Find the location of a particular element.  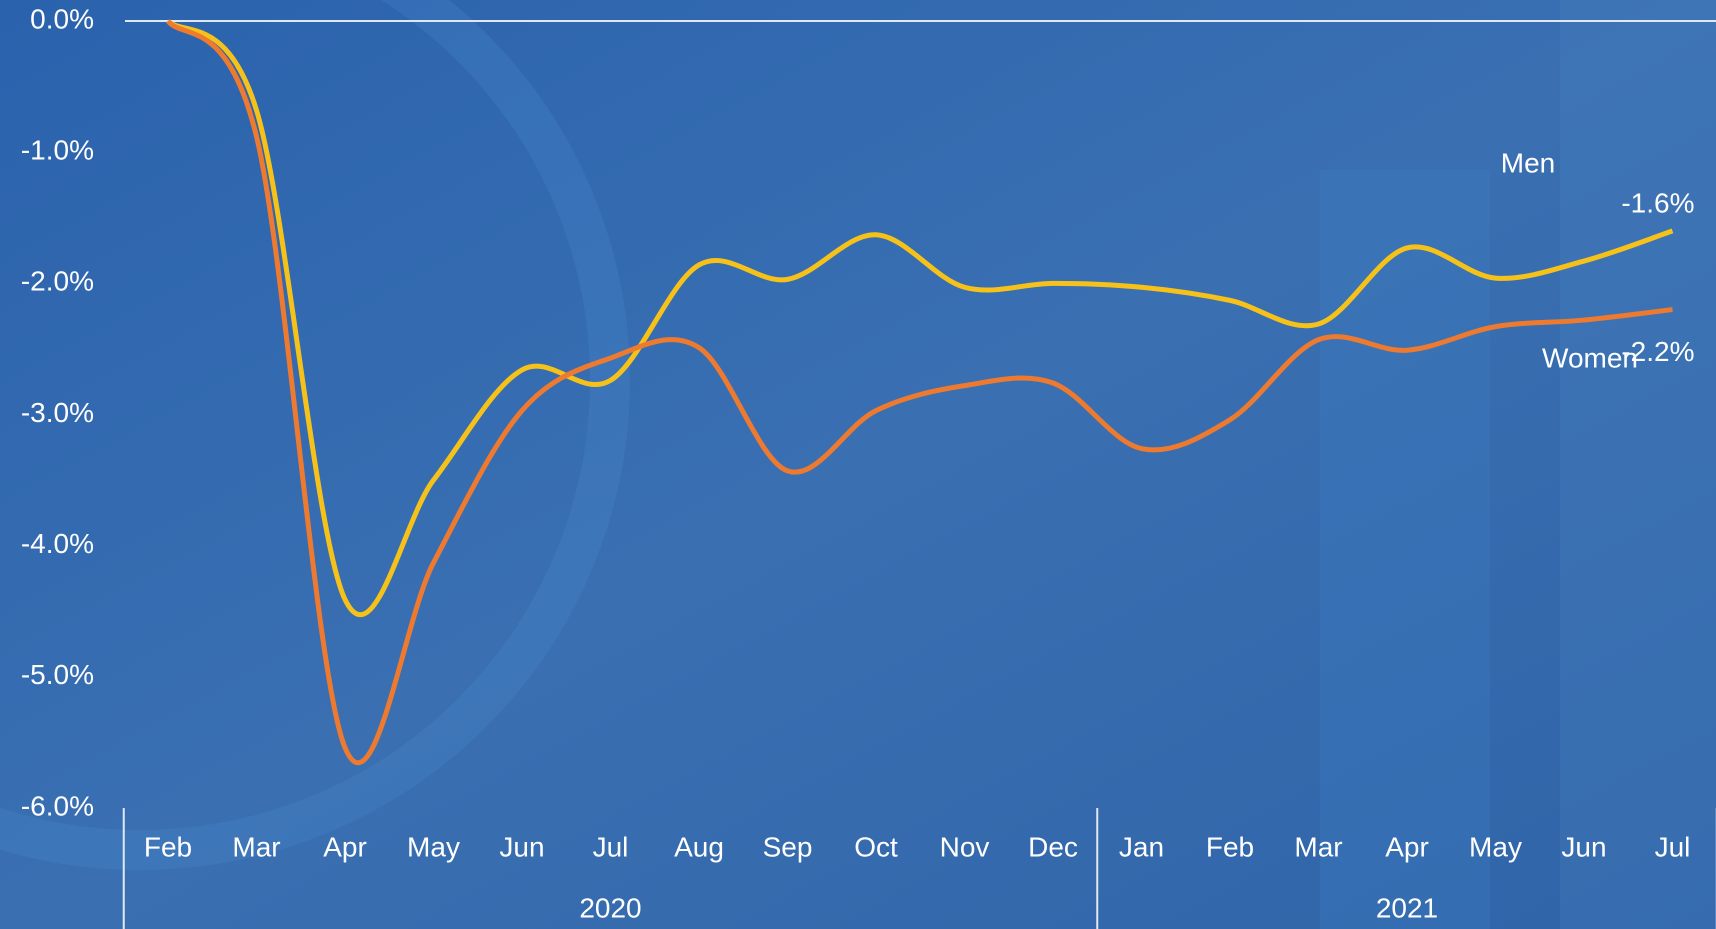

x-tick-label: Sep is located at coordinates (788, 846).